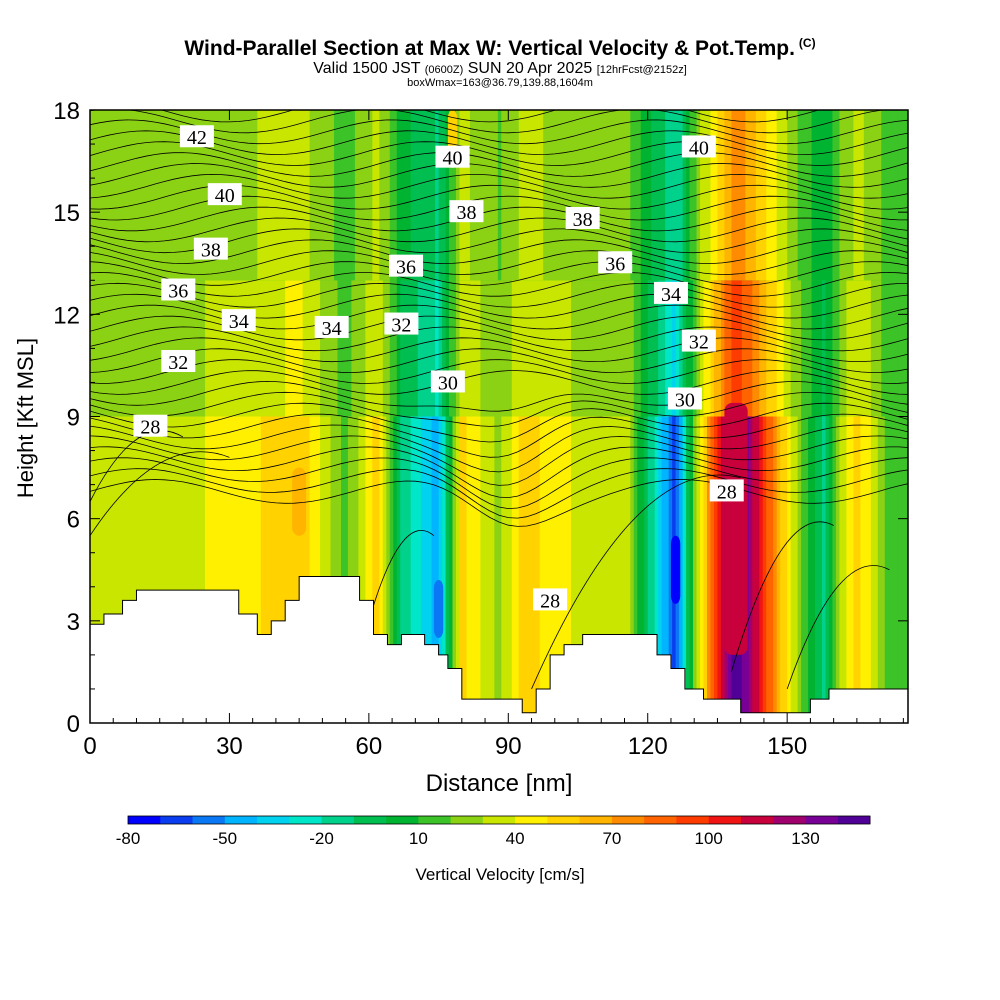 The image size is (1000, 1000). What do you see at coordinates (615, 263) in the screenshot?
I see `contour-label: 36` at bounding box center [615, 263].